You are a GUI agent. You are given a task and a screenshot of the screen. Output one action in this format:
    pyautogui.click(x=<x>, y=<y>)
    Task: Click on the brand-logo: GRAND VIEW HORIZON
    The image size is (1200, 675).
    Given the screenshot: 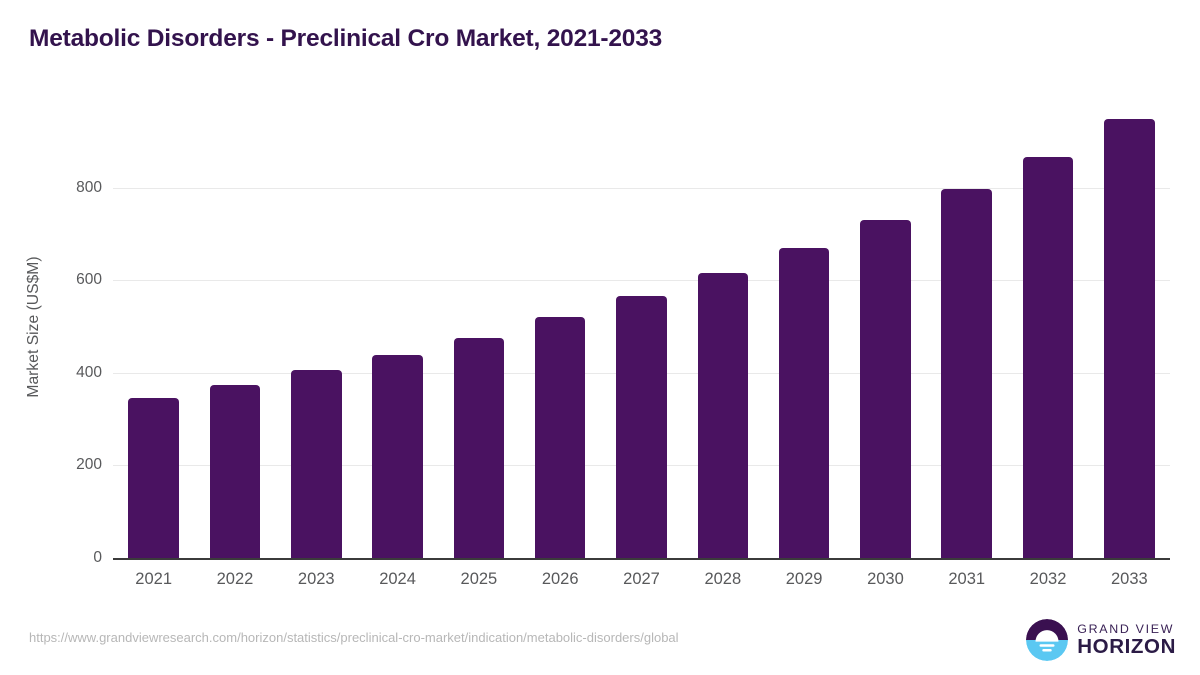 What is the action you would take?
    pyautogui.click(x=1101, y=640)
    